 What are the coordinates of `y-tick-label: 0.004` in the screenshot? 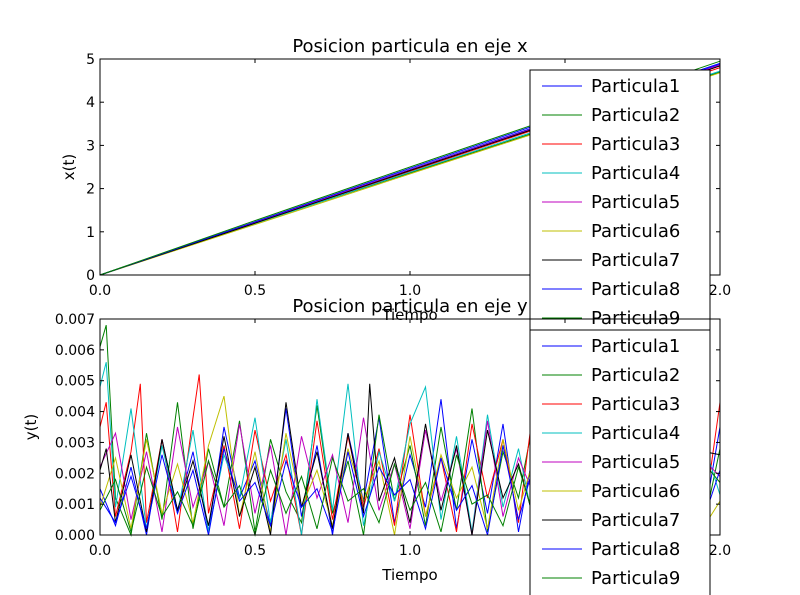 It's located at (75, 413).